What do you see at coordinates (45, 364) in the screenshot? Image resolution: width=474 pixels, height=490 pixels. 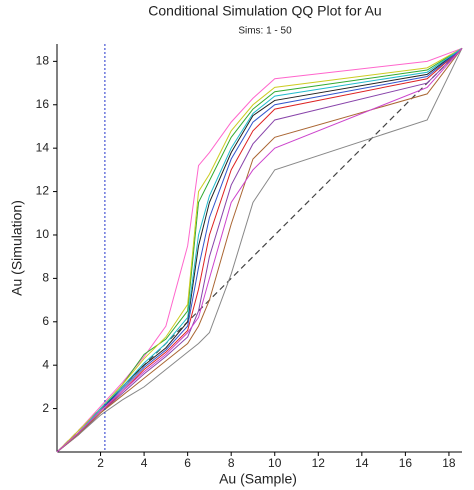 I see `y-tick-label: 4` at bounding box center [45, 364].